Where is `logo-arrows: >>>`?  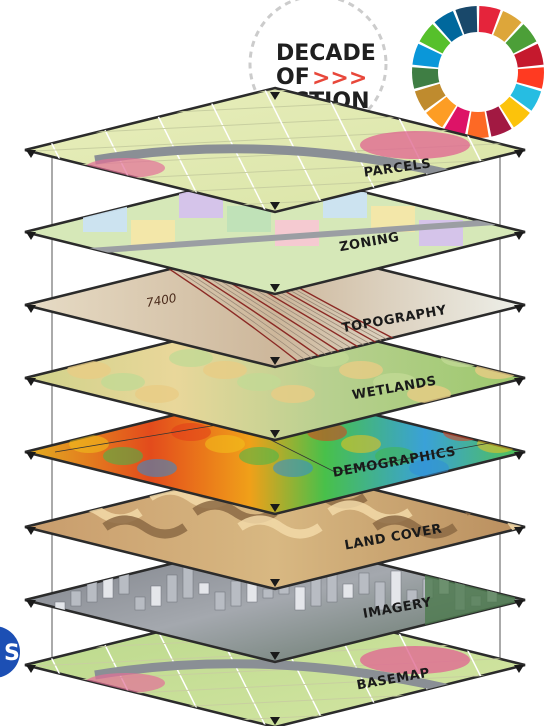 logo-arrows: >>> is located at coordinates (339, 78).